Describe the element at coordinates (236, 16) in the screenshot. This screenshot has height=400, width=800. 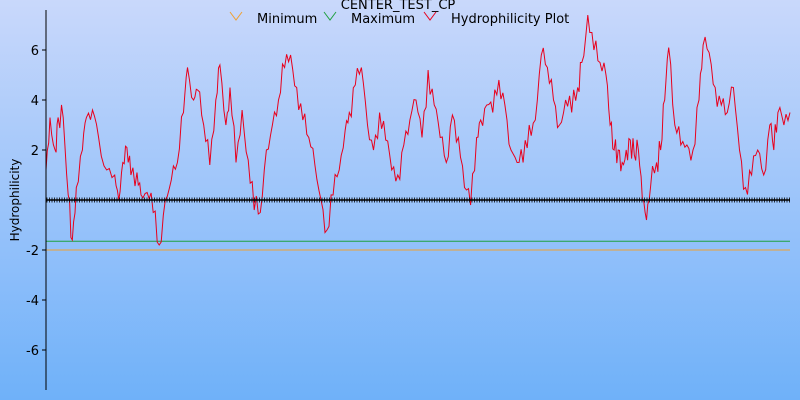
I see `legend-swatch-minimum` at that location.